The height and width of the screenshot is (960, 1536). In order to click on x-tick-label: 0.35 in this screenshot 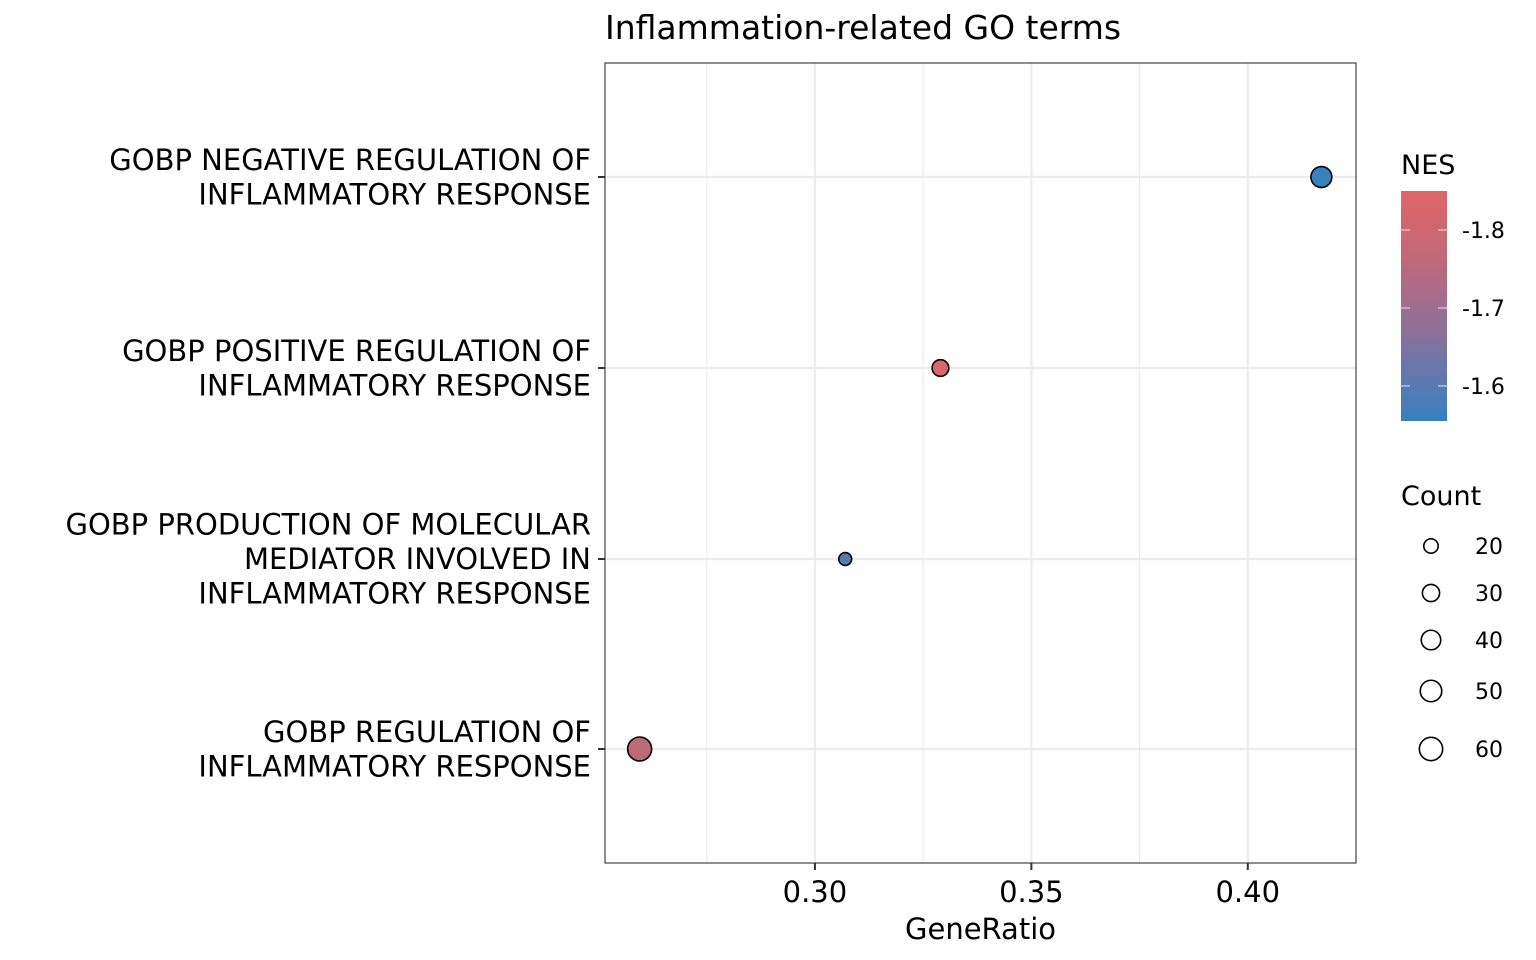, I will do `click(1031, 892)`.